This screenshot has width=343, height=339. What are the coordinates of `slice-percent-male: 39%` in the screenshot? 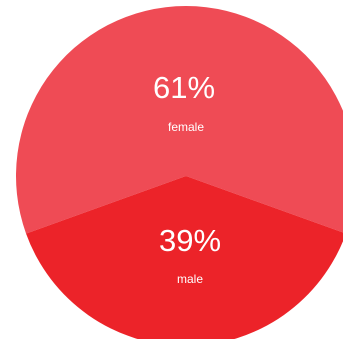 It's located at (190, 240).